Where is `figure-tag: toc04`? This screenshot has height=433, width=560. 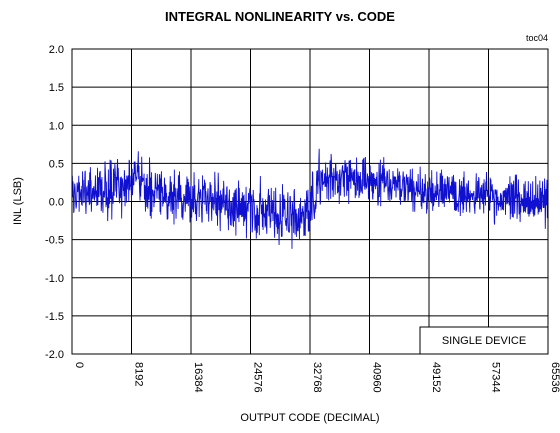 figure-tag: toc04 is located at coordinates (536, 38).